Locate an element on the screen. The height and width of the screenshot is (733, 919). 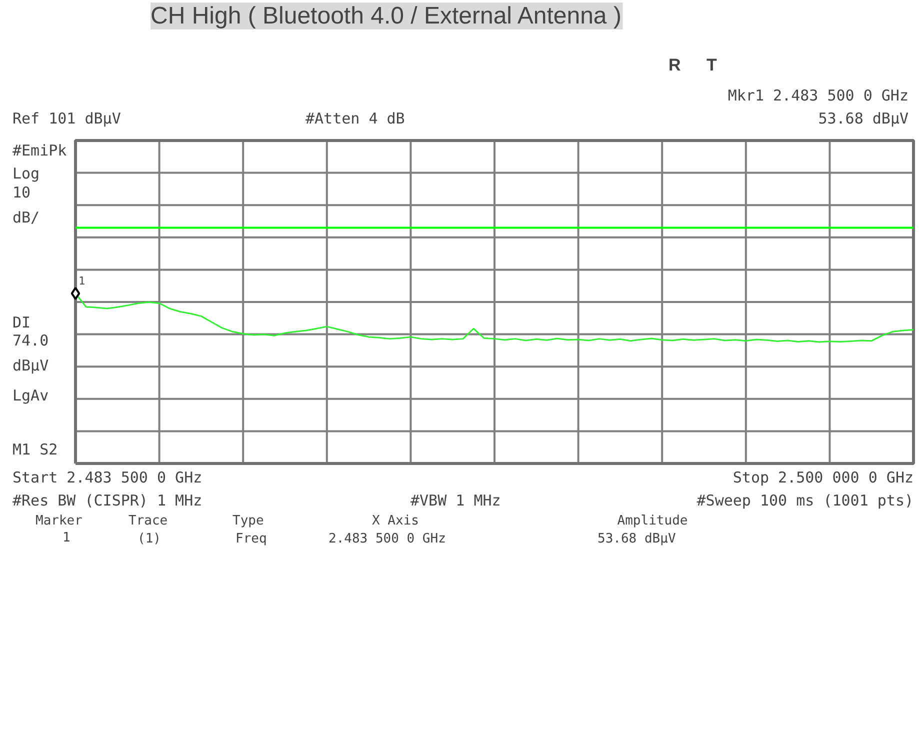
text: T is located at coordinates (712, 65).